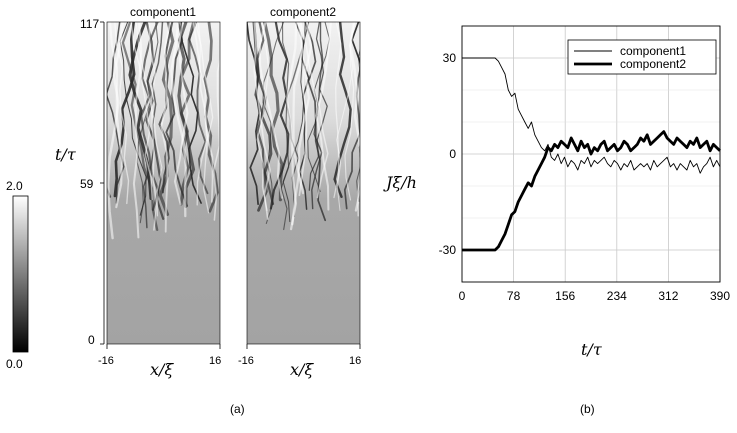 The width and height of the screenshot is (737, 433). Describe the element at coordinates (355, 361) in the screenshot. I see `density2-x-tick-right: 16` at that location.